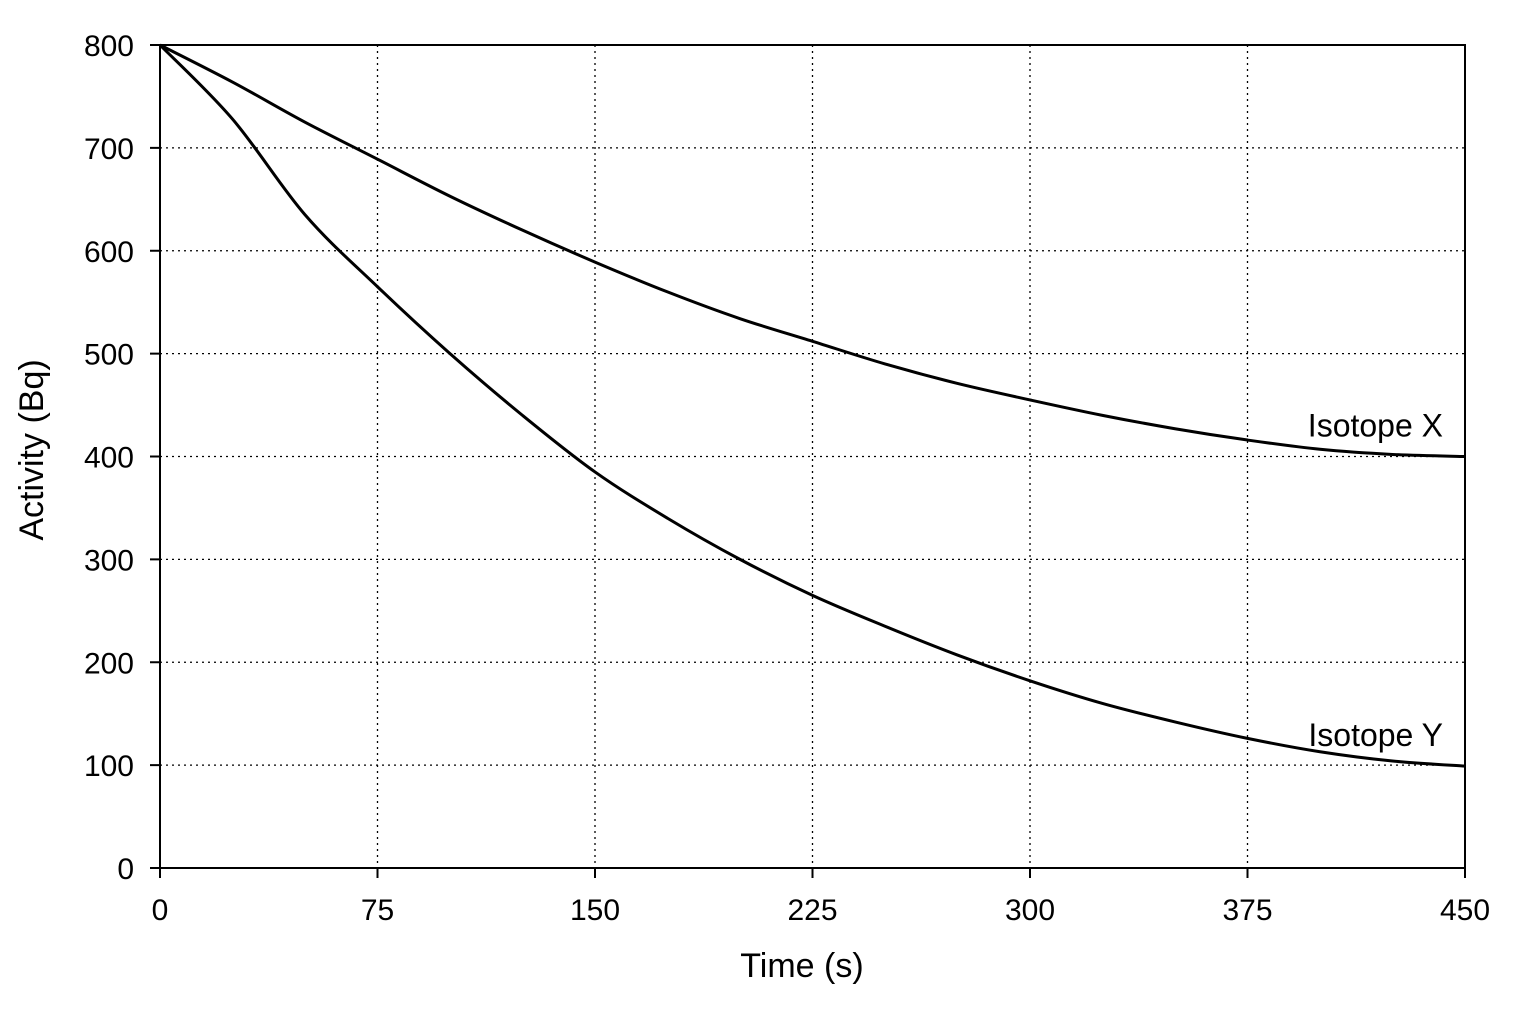 This screenshot has width=1536, height=1024. I want to click on y-tick-label: 800, so click(109, 46).